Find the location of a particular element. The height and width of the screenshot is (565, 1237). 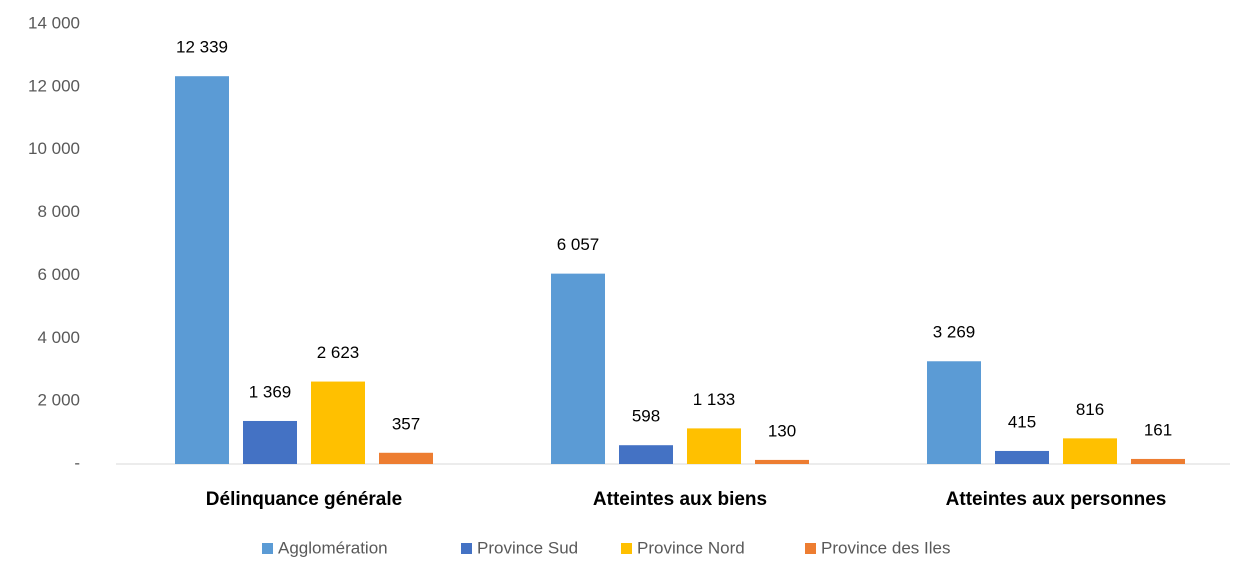

data-label: 161 is located at coordinates (1158, 429).